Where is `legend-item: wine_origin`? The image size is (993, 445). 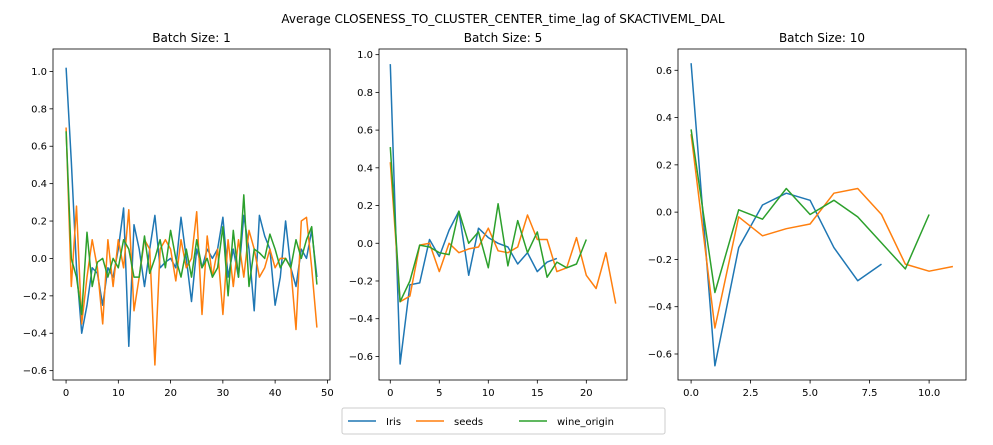 legend-item: wine_origin is located at coordinates (566, 422).